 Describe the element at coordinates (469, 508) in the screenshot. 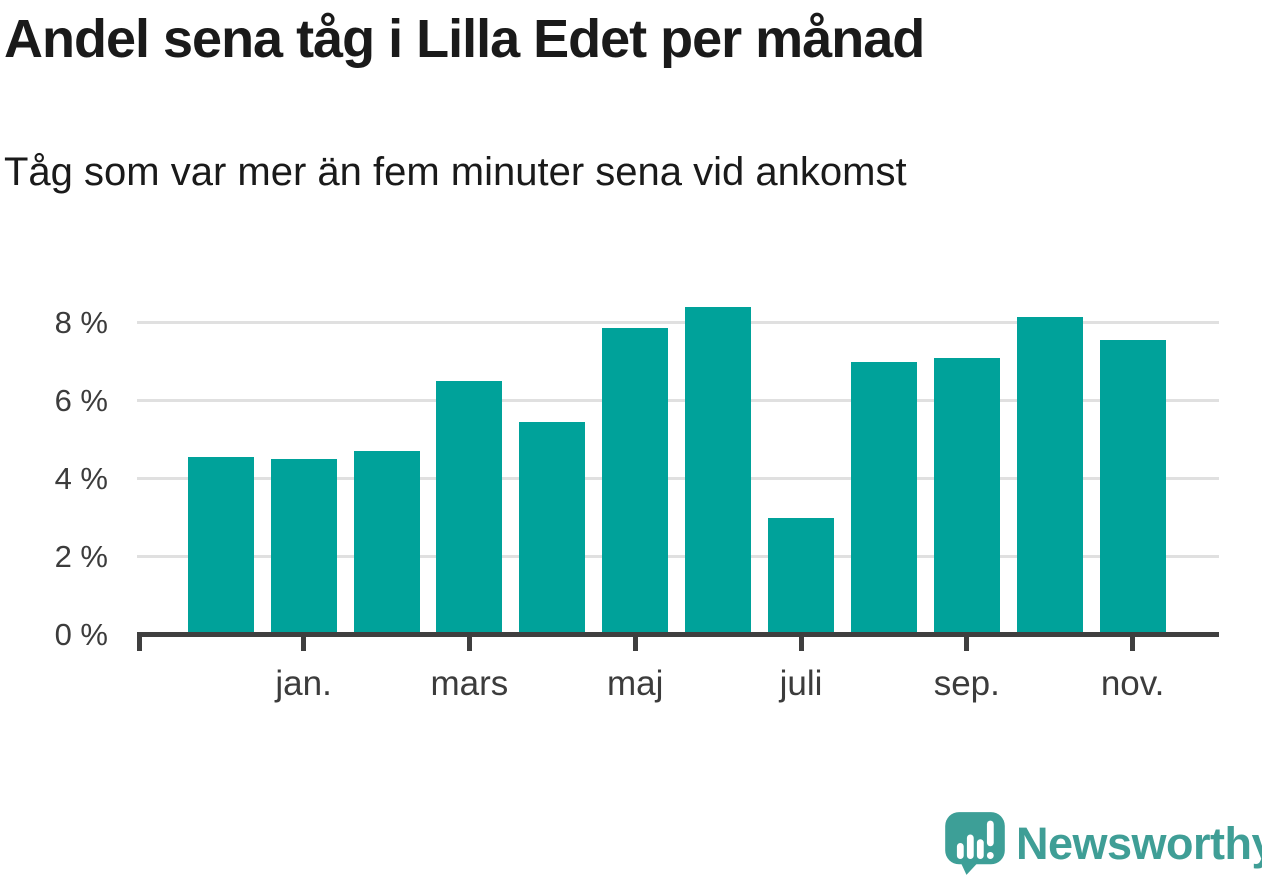

I see `bar-mars` at that location.